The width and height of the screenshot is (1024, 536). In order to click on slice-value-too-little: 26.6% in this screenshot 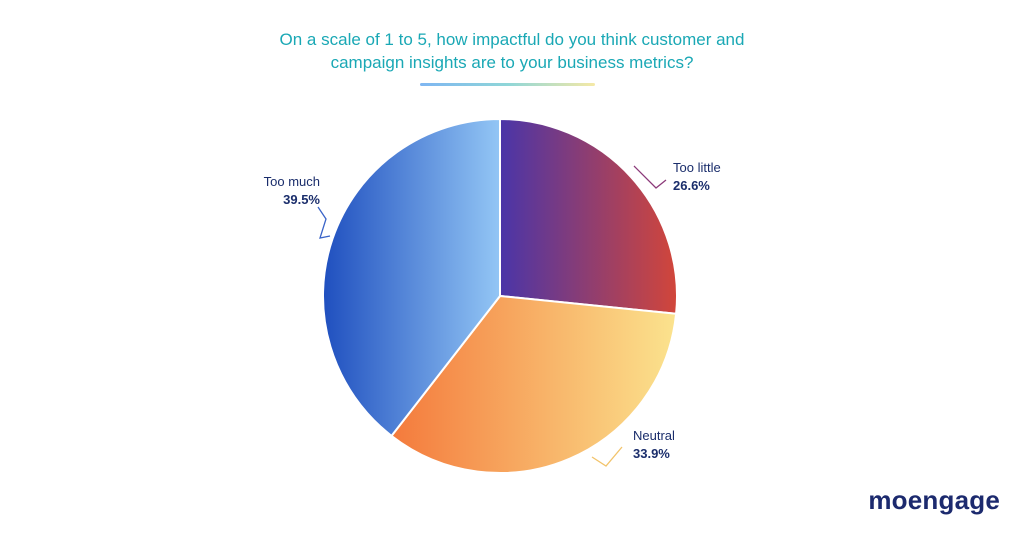, I will do `click(691, 185)`.